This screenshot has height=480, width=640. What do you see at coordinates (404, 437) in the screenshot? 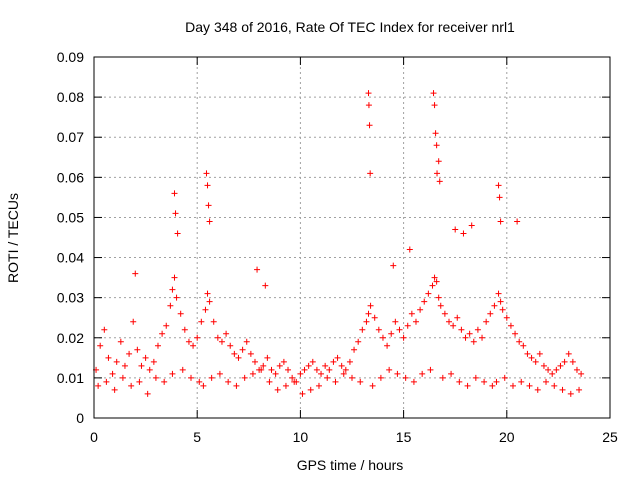
I see `x-tick-label: 15` at bounding box center [404, 437].